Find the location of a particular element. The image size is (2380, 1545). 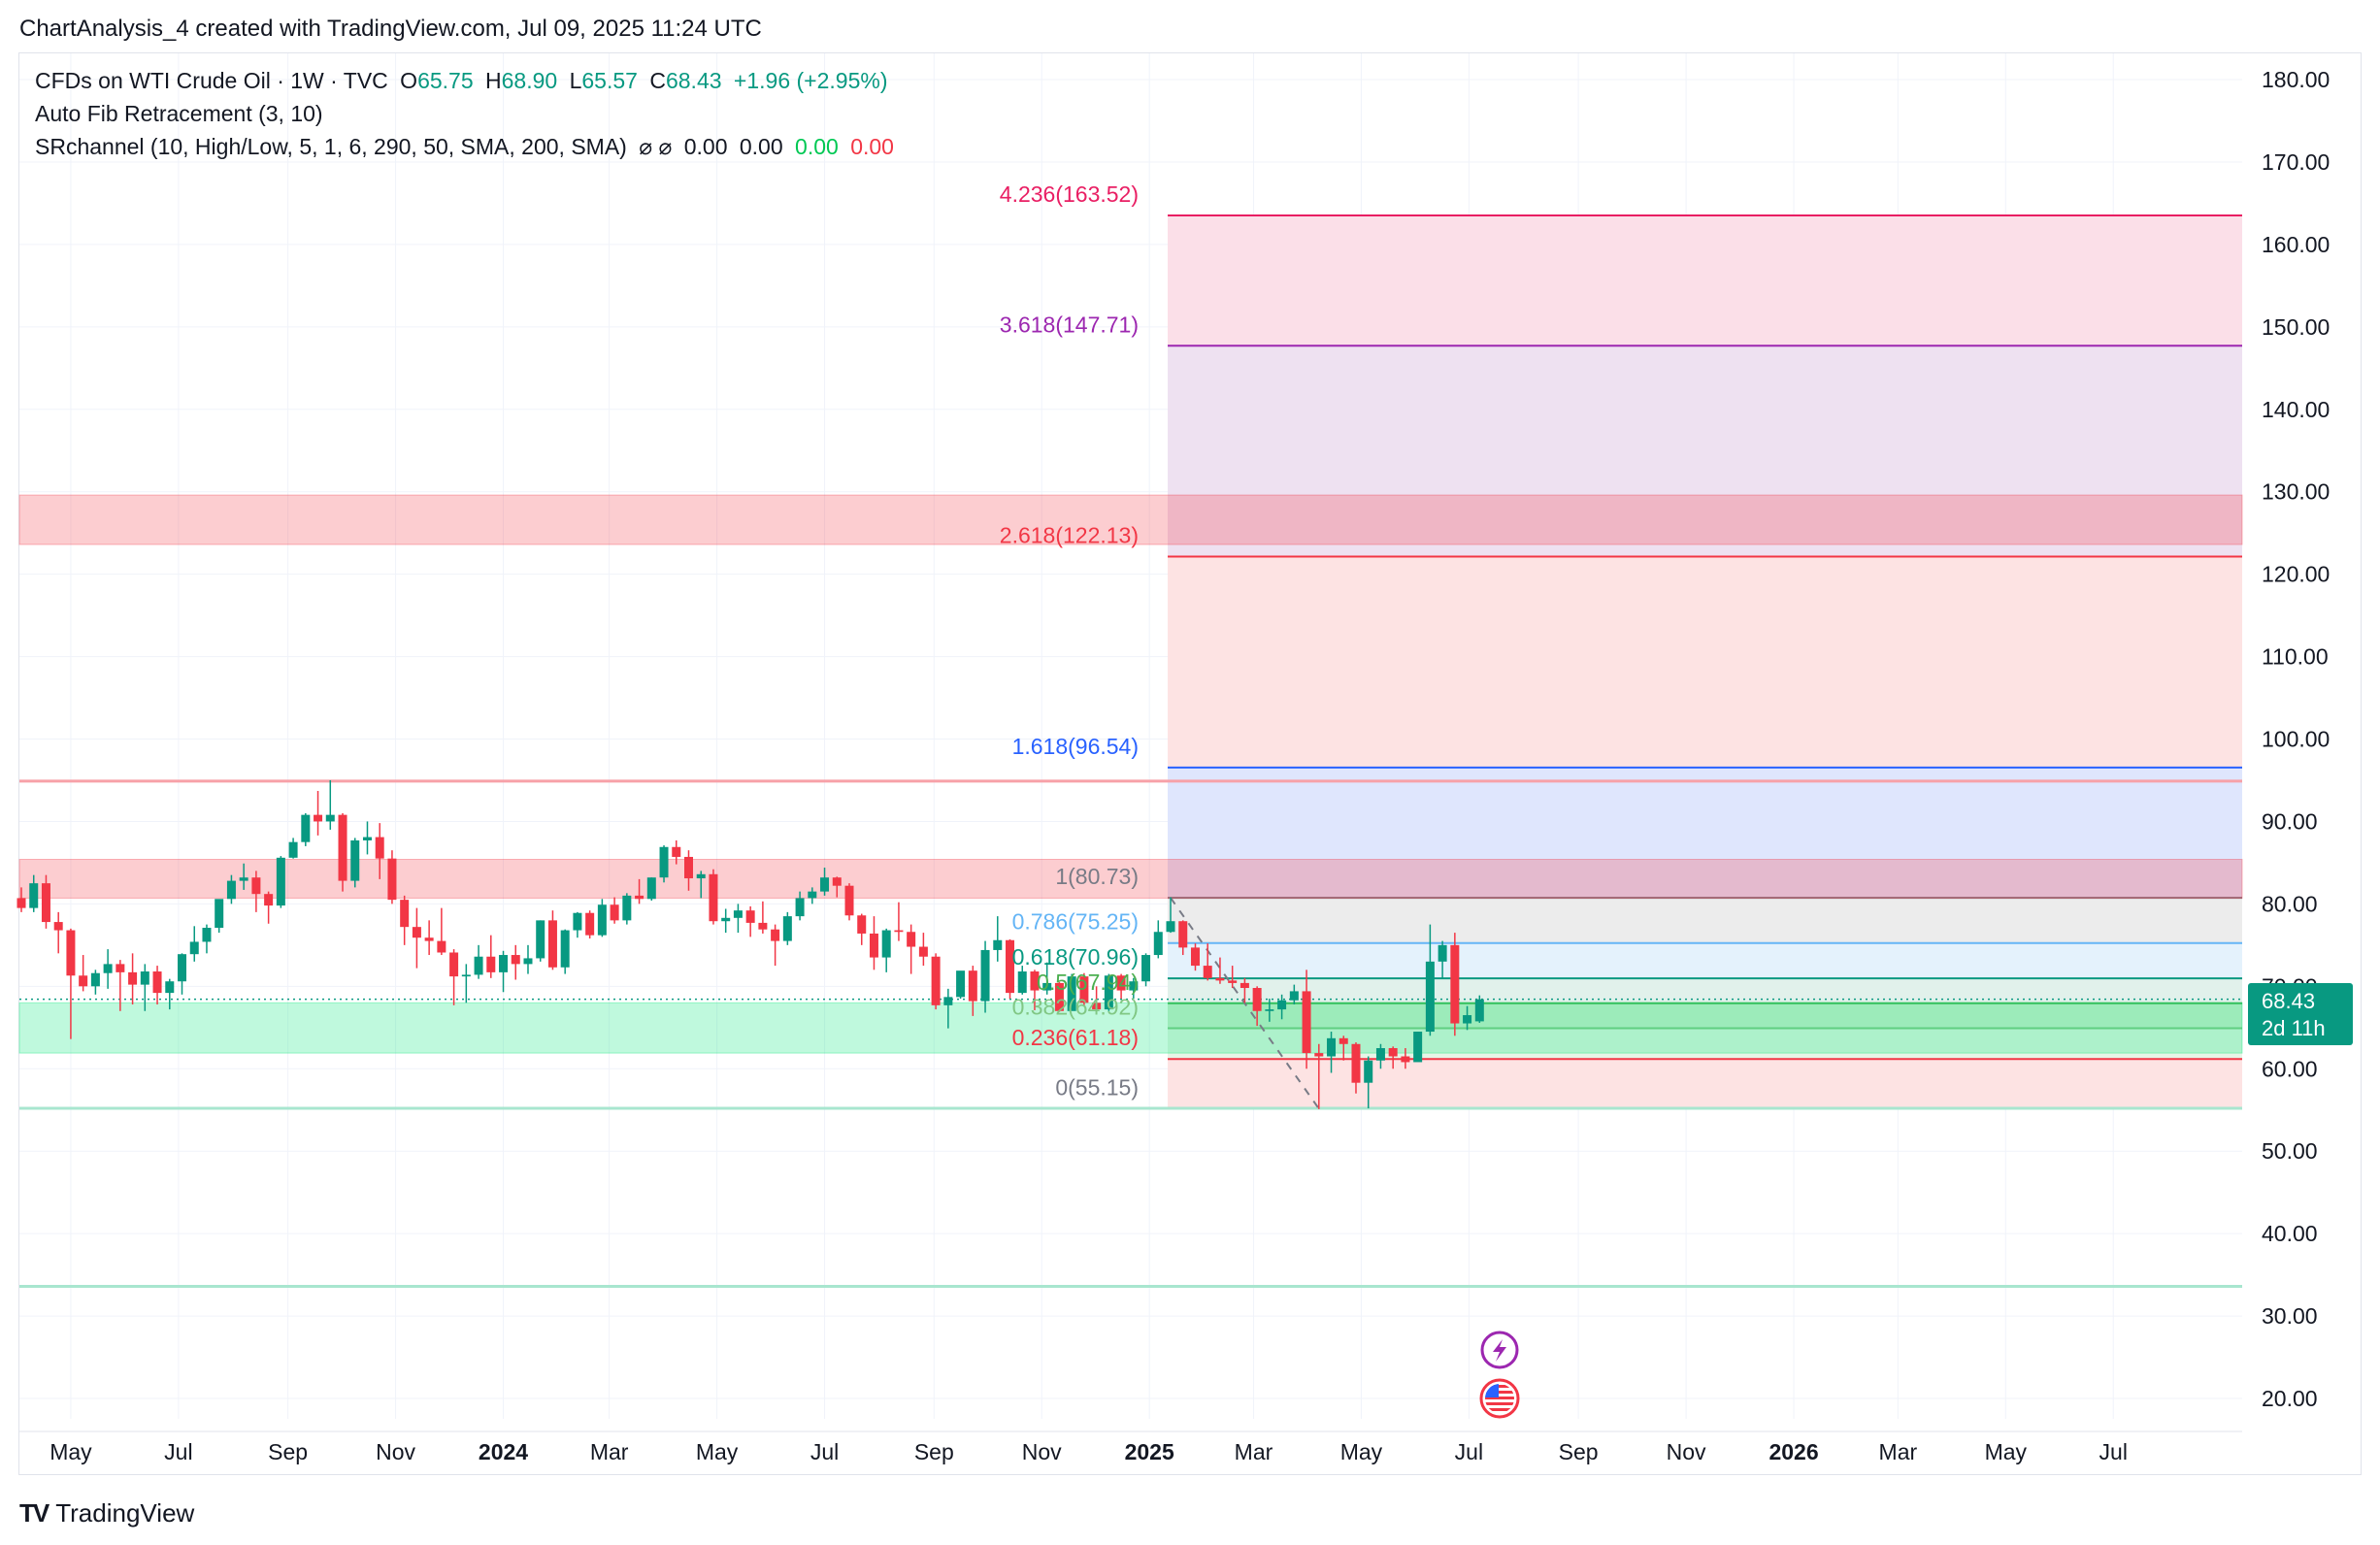

price-tick-label: 90.00 is located at coordinates (2290, 821).